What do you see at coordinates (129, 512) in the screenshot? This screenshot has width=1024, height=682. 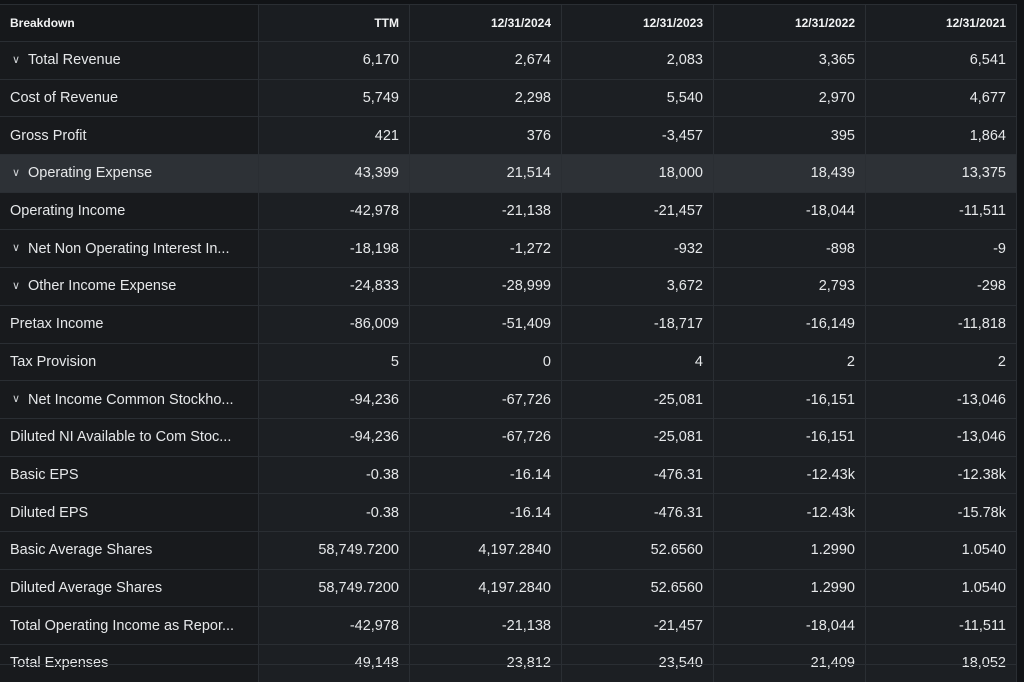 I see `row-label-cell: Diluted EPS` at bounding box center [129, 512].